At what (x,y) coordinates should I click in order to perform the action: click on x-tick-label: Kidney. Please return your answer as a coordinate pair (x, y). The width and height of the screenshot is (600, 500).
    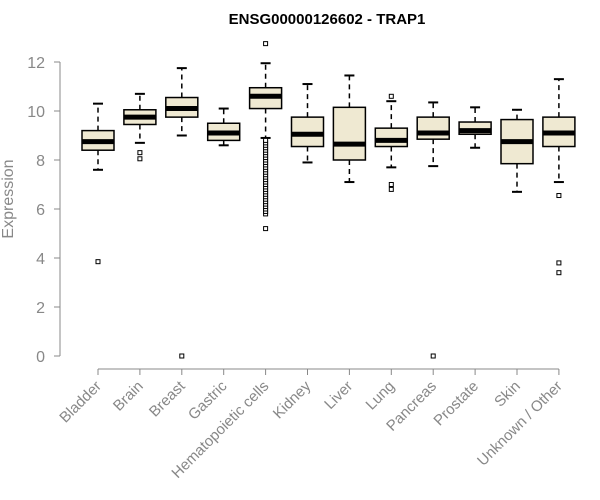
    Looking at the image, I should click on (292, 399).